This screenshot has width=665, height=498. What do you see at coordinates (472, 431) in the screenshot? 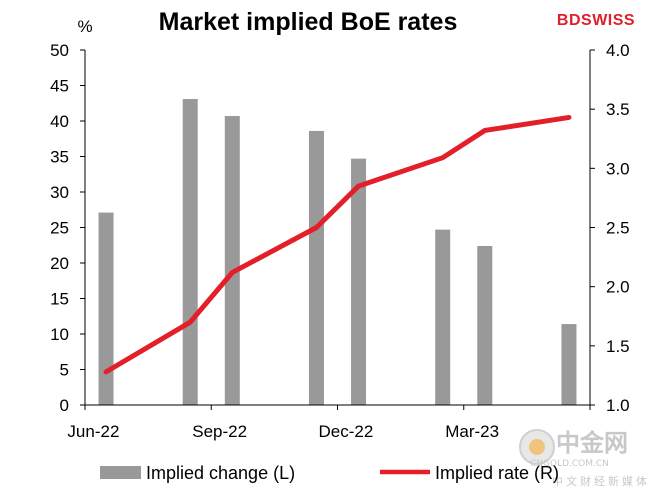
I see `x-axis-tick-label: Mar-23` at bounding box center [472, 431].